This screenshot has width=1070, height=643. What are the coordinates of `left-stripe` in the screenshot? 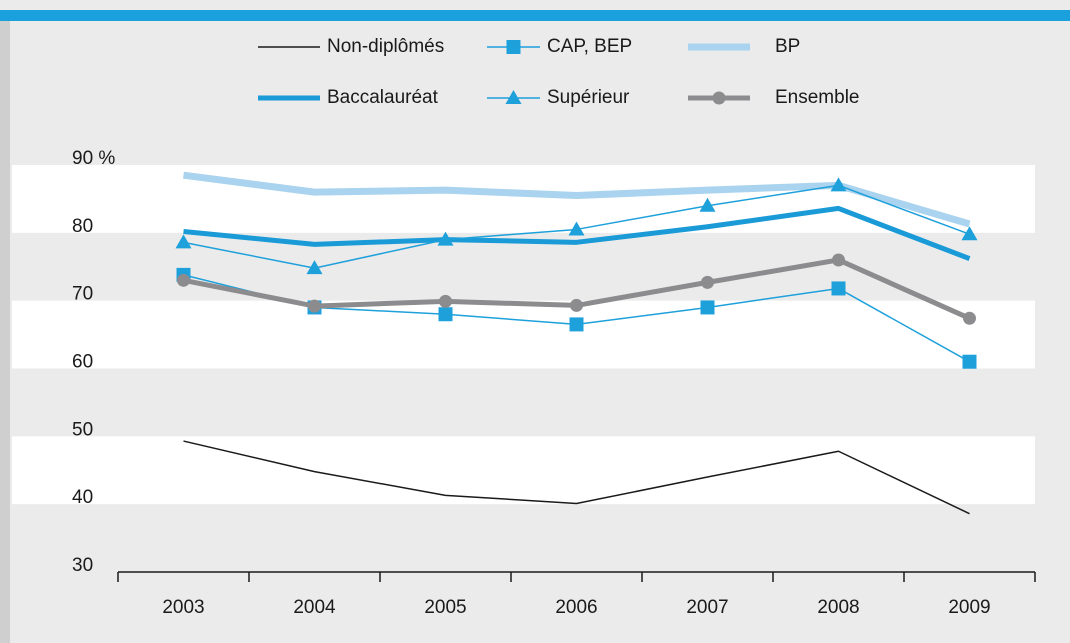 It's located at (5, 332).